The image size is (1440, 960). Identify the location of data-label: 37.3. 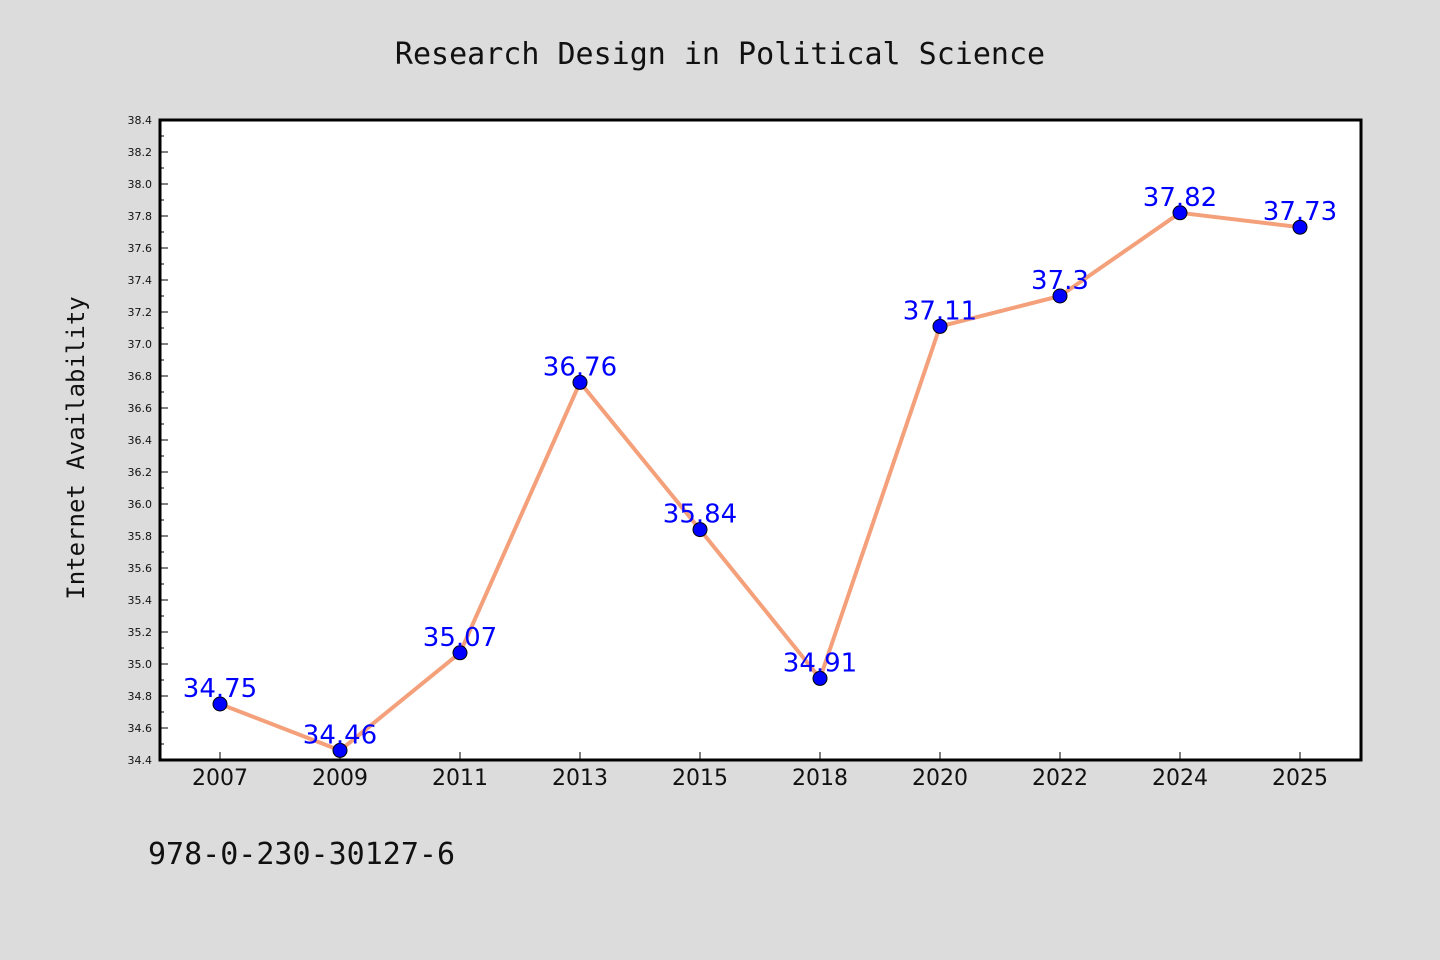
(1060, 281).